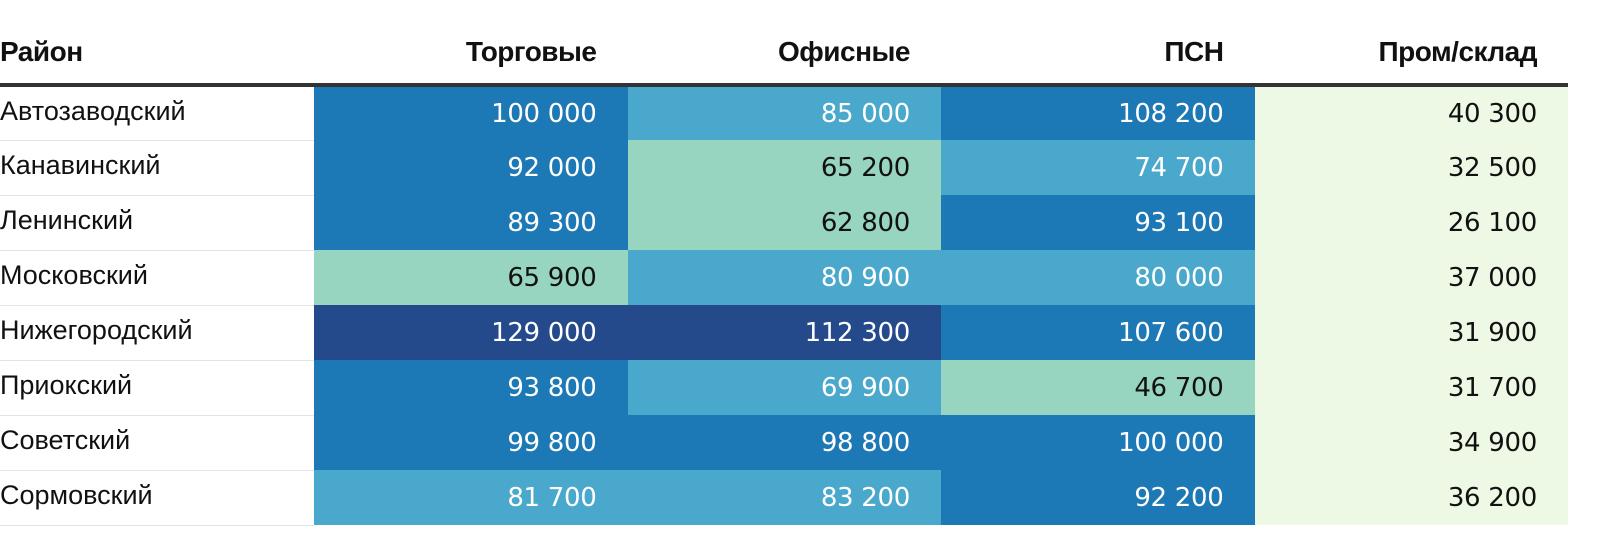 The width and height of the screenshot is (1600, 554). I want to click on table-row: Советский 99 800 98 800 100 000 34 900, so click(784, 441).